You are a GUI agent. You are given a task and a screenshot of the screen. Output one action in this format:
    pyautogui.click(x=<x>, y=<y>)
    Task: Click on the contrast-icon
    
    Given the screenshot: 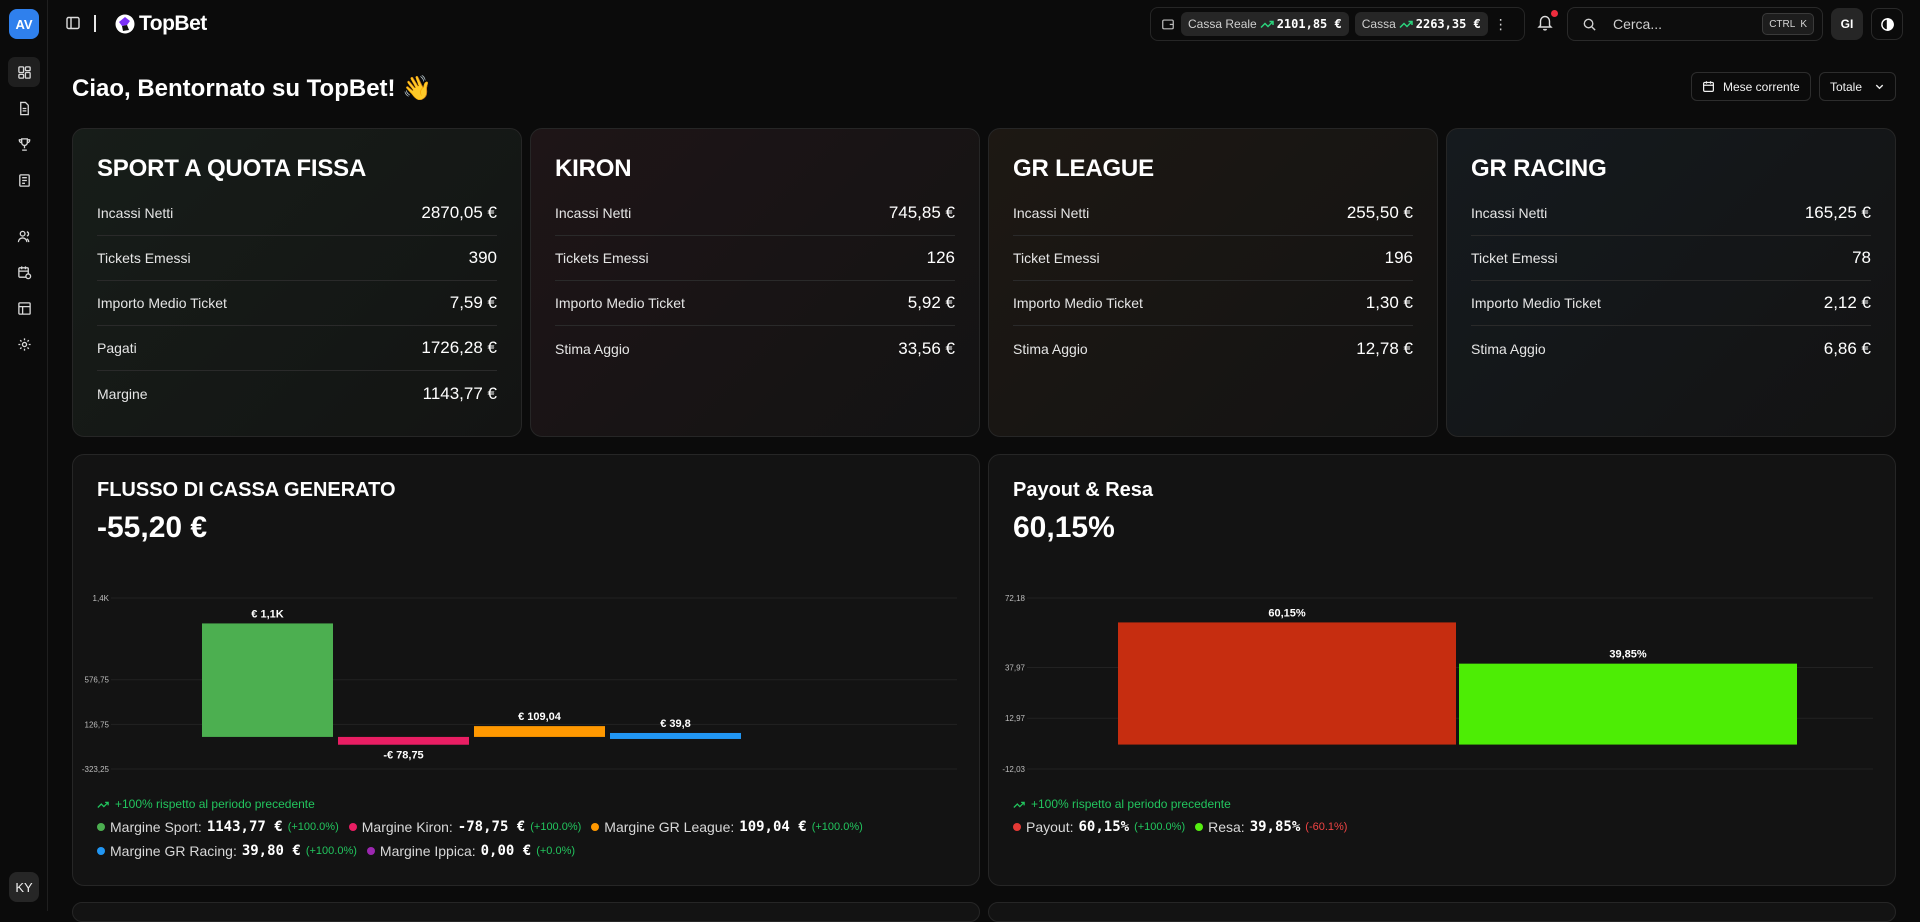 What is the action you would take?
    pyautogui.click(x=1887, y=24)
    